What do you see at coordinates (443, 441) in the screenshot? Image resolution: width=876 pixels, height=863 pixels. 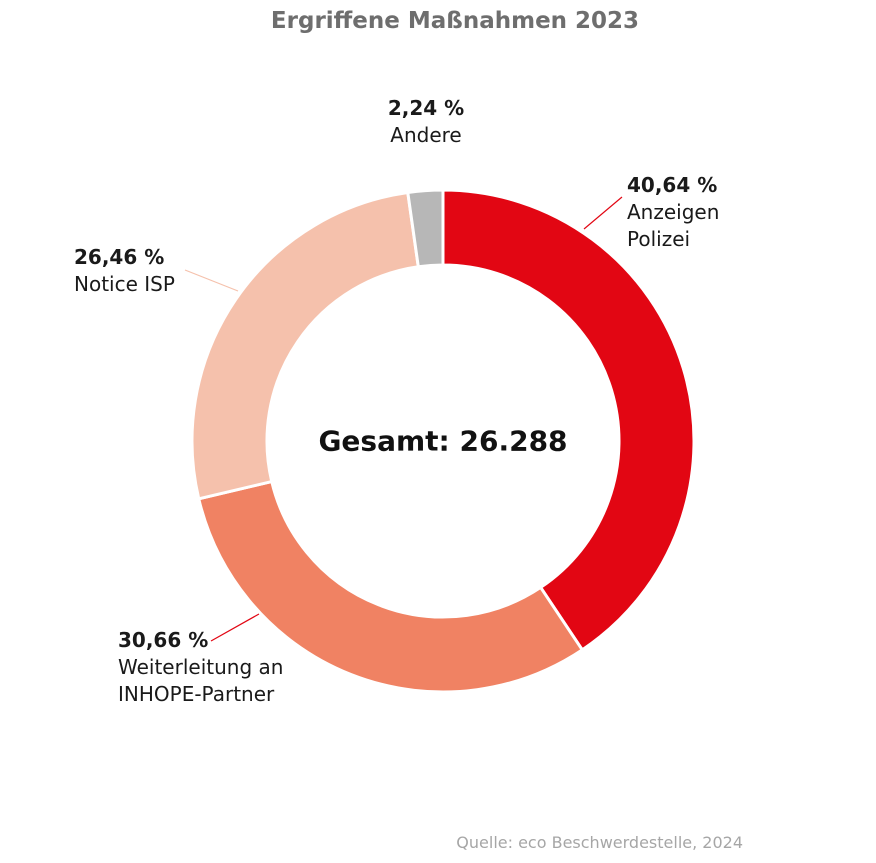 I see `center-total-label: Gesamt: 26.288` at bounding box center [443, 441].